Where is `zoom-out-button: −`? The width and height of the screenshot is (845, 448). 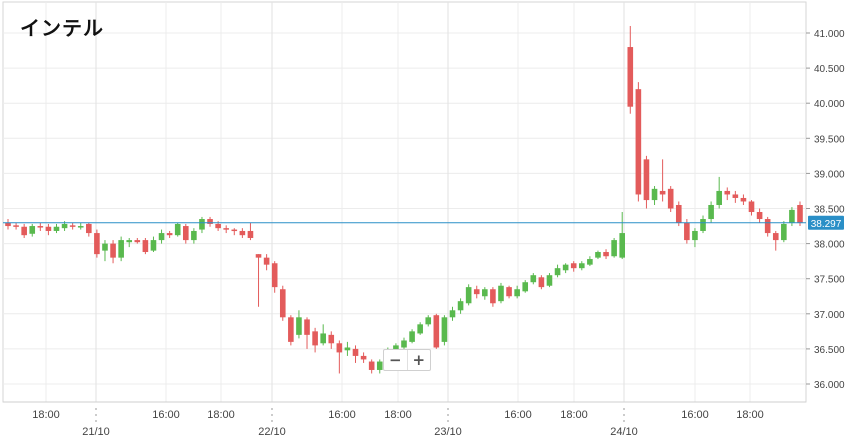 zoom-out-button: − is located at coordinates (395, 360).